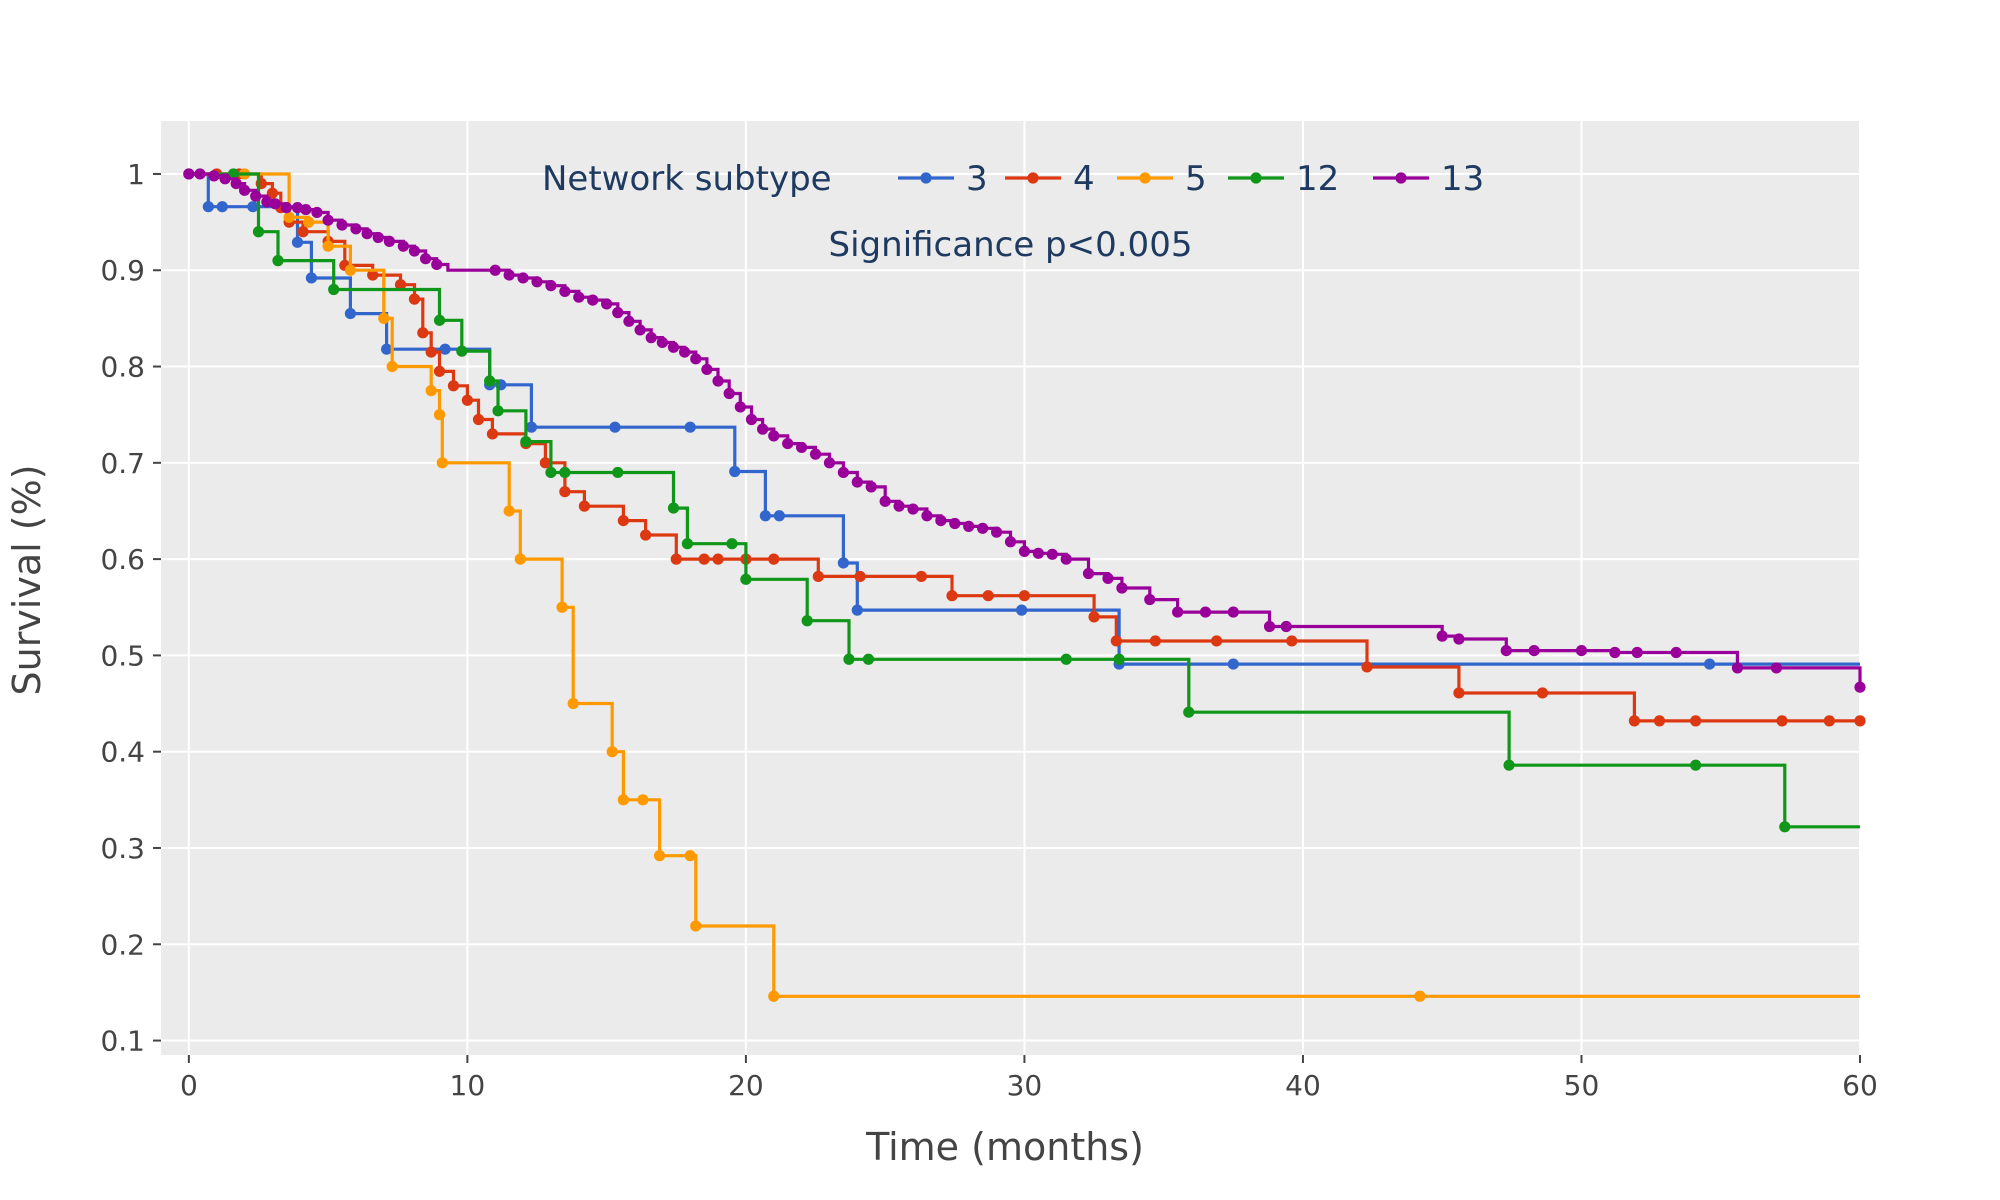 The width and height of the screenshot is (2000, 1200). What do you see at coordinates (687, 179) in the screenshot?
I see `legend-title: Network subtype` at bounding box center [687, 179].